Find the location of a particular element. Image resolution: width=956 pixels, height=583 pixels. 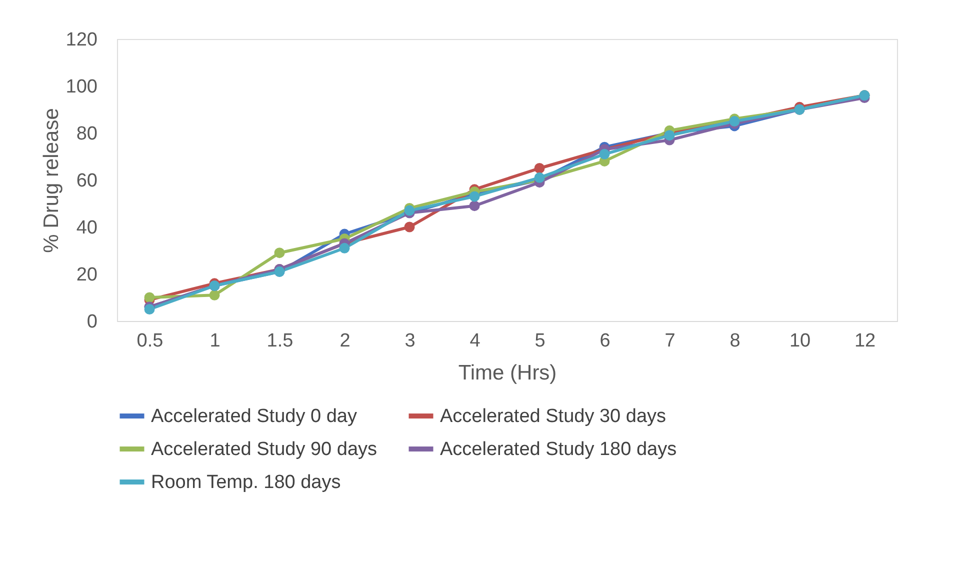

x-tick-label: 1.5 is located at coordinates (280, 341).